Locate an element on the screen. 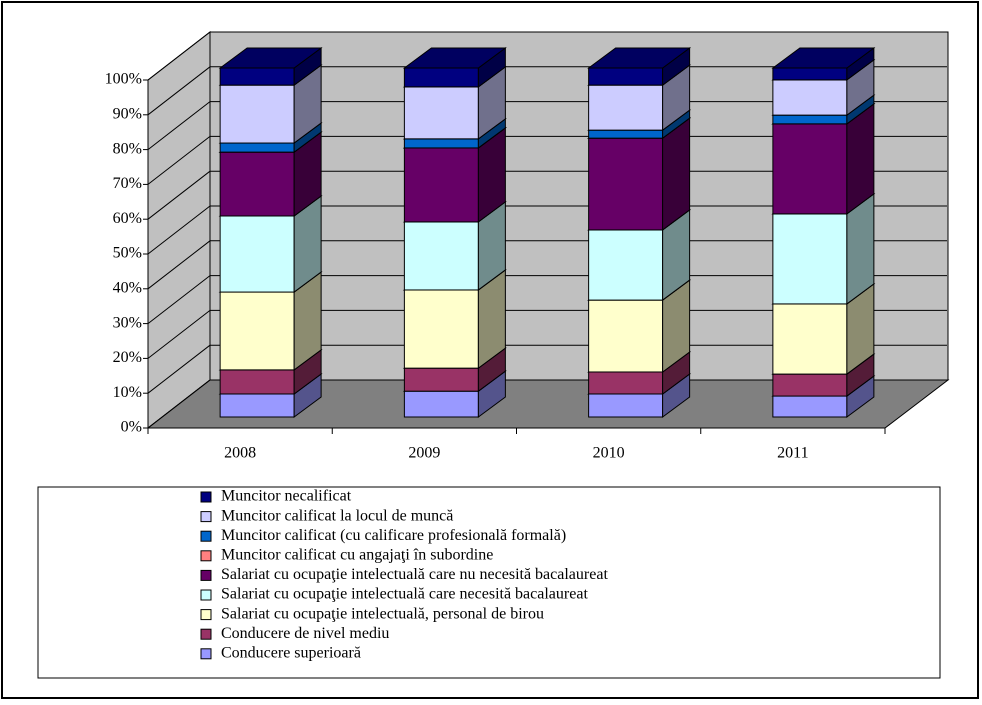 The image size is (982, 705). y-tick-label: 20% is located at coordinates (127, 357).